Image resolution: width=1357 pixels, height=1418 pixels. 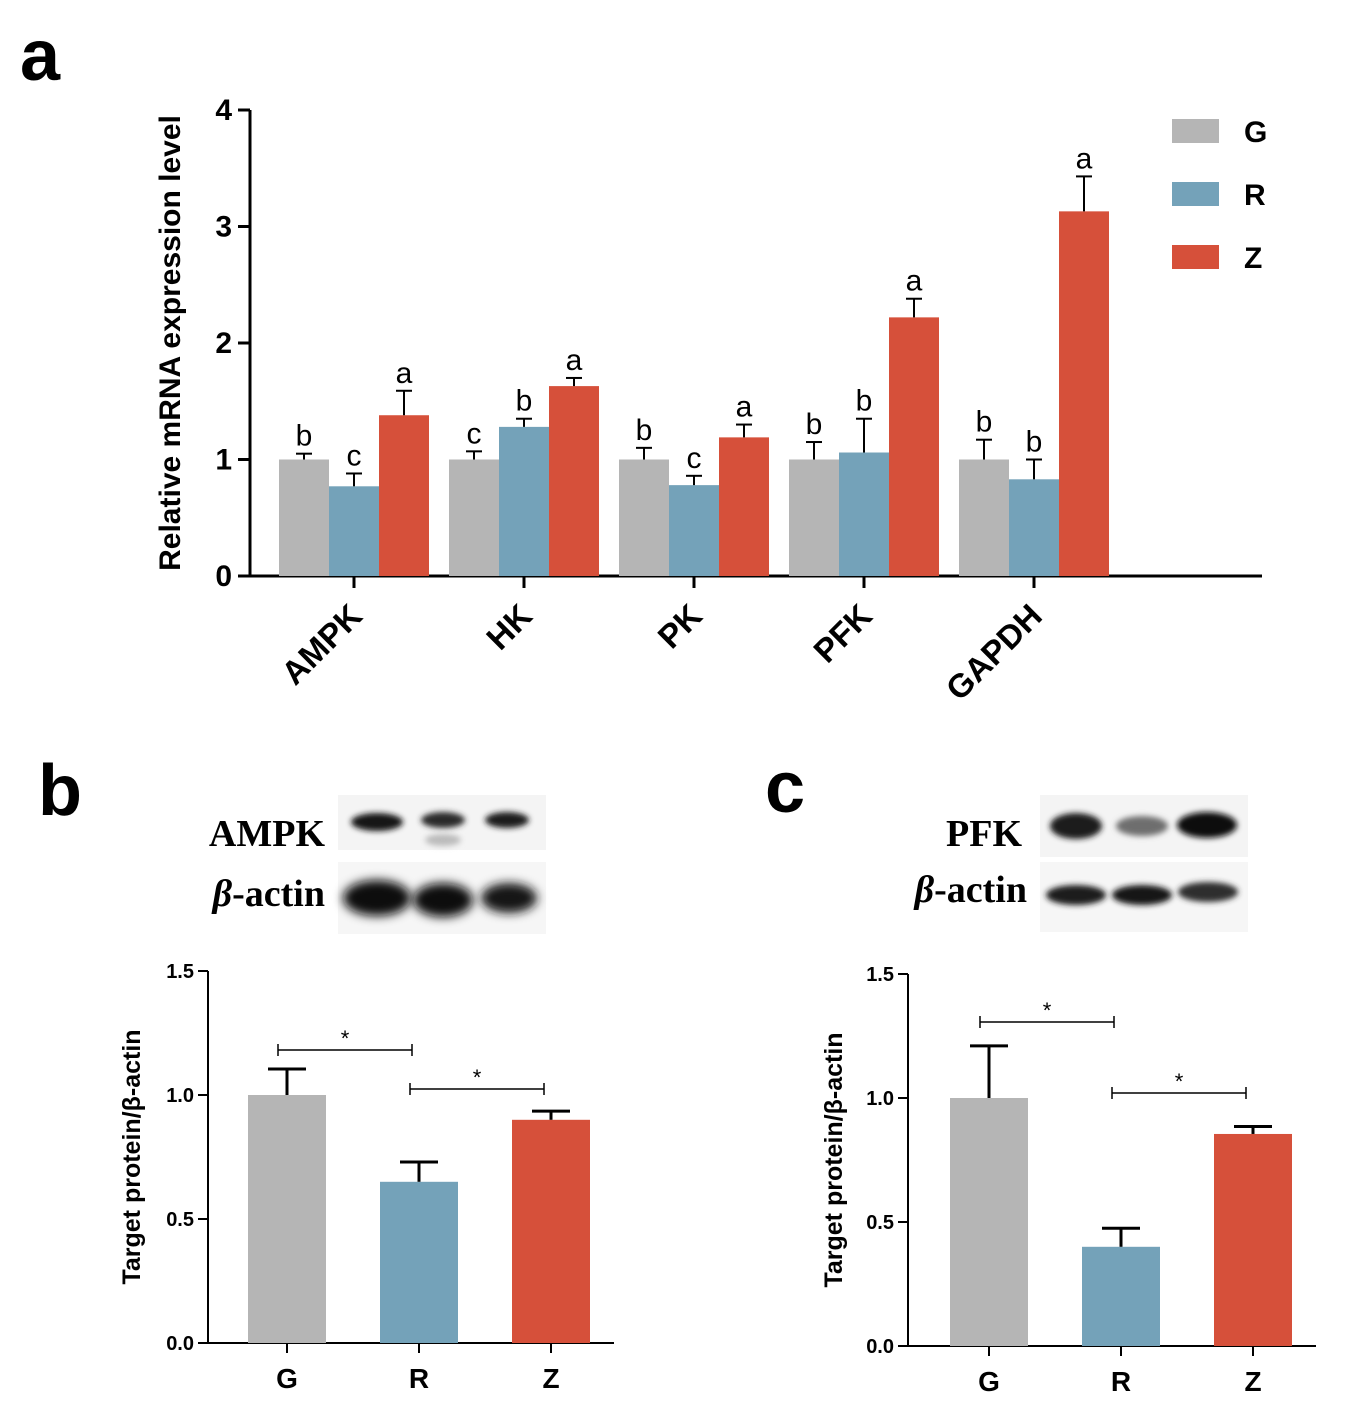 What do you see at coordinates (785, 788) in the screenshot?
I see `panel-label-c: c` at bounding box center [785, 788].